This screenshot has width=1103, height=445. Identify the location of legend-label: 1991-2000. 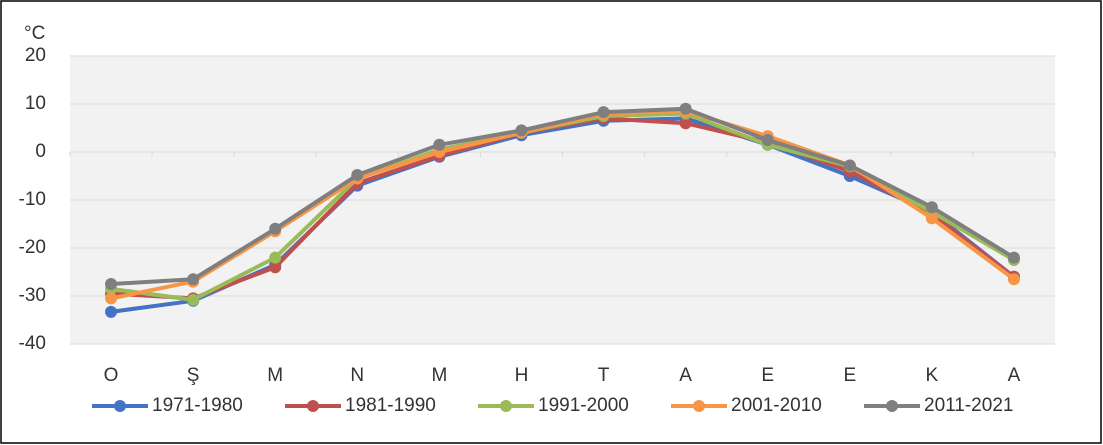
(583, 405).